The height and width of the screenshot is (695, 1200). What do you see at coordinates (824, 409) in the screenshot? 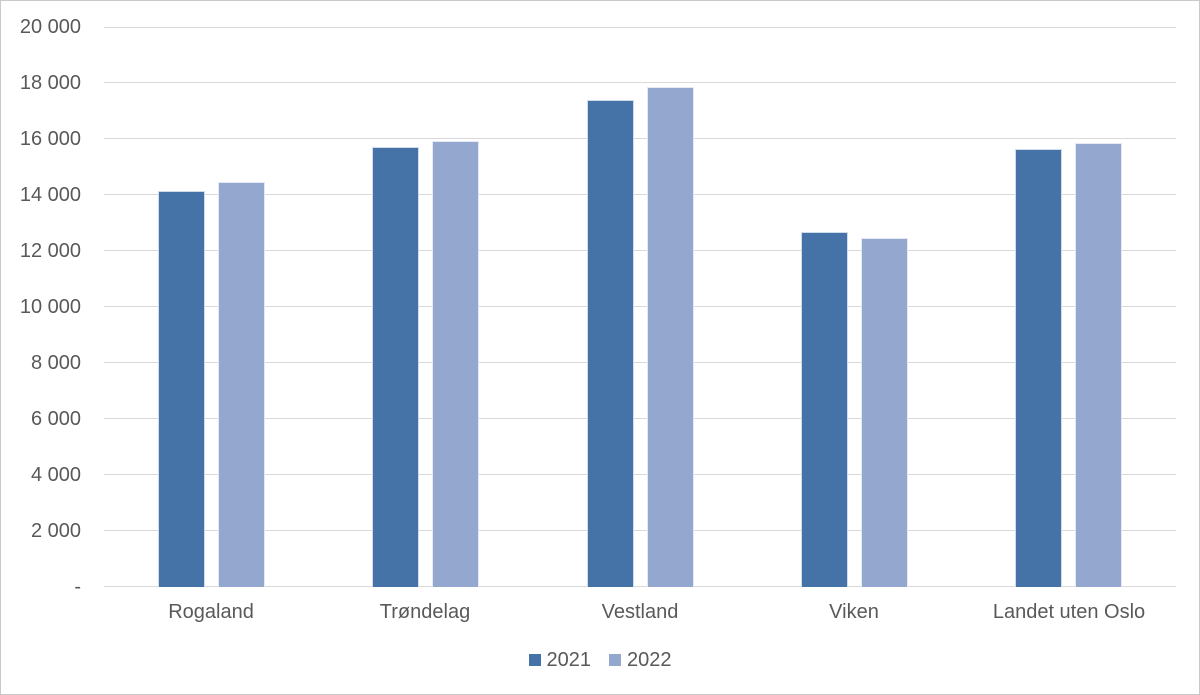
I see `bar-2021-viken` at bounding box center [824, 409].